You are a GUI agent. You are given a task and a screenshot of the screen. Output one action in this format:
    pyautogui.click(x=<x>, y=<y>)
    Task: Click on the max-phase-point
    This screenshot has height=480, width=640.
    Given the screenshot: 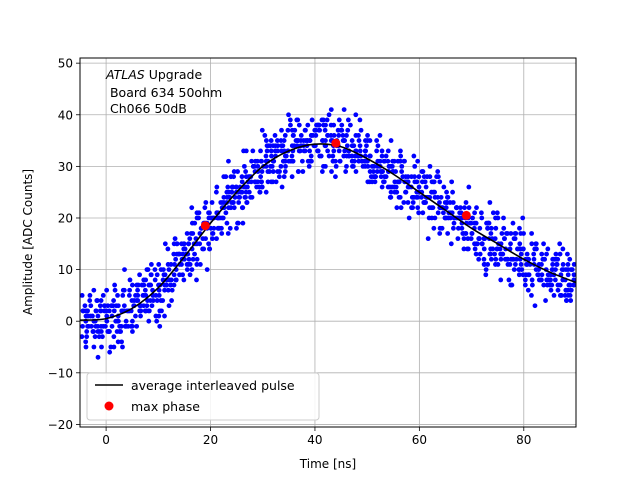 What is the action you would take?
    pyautogui.click(x=336, y=143)
    